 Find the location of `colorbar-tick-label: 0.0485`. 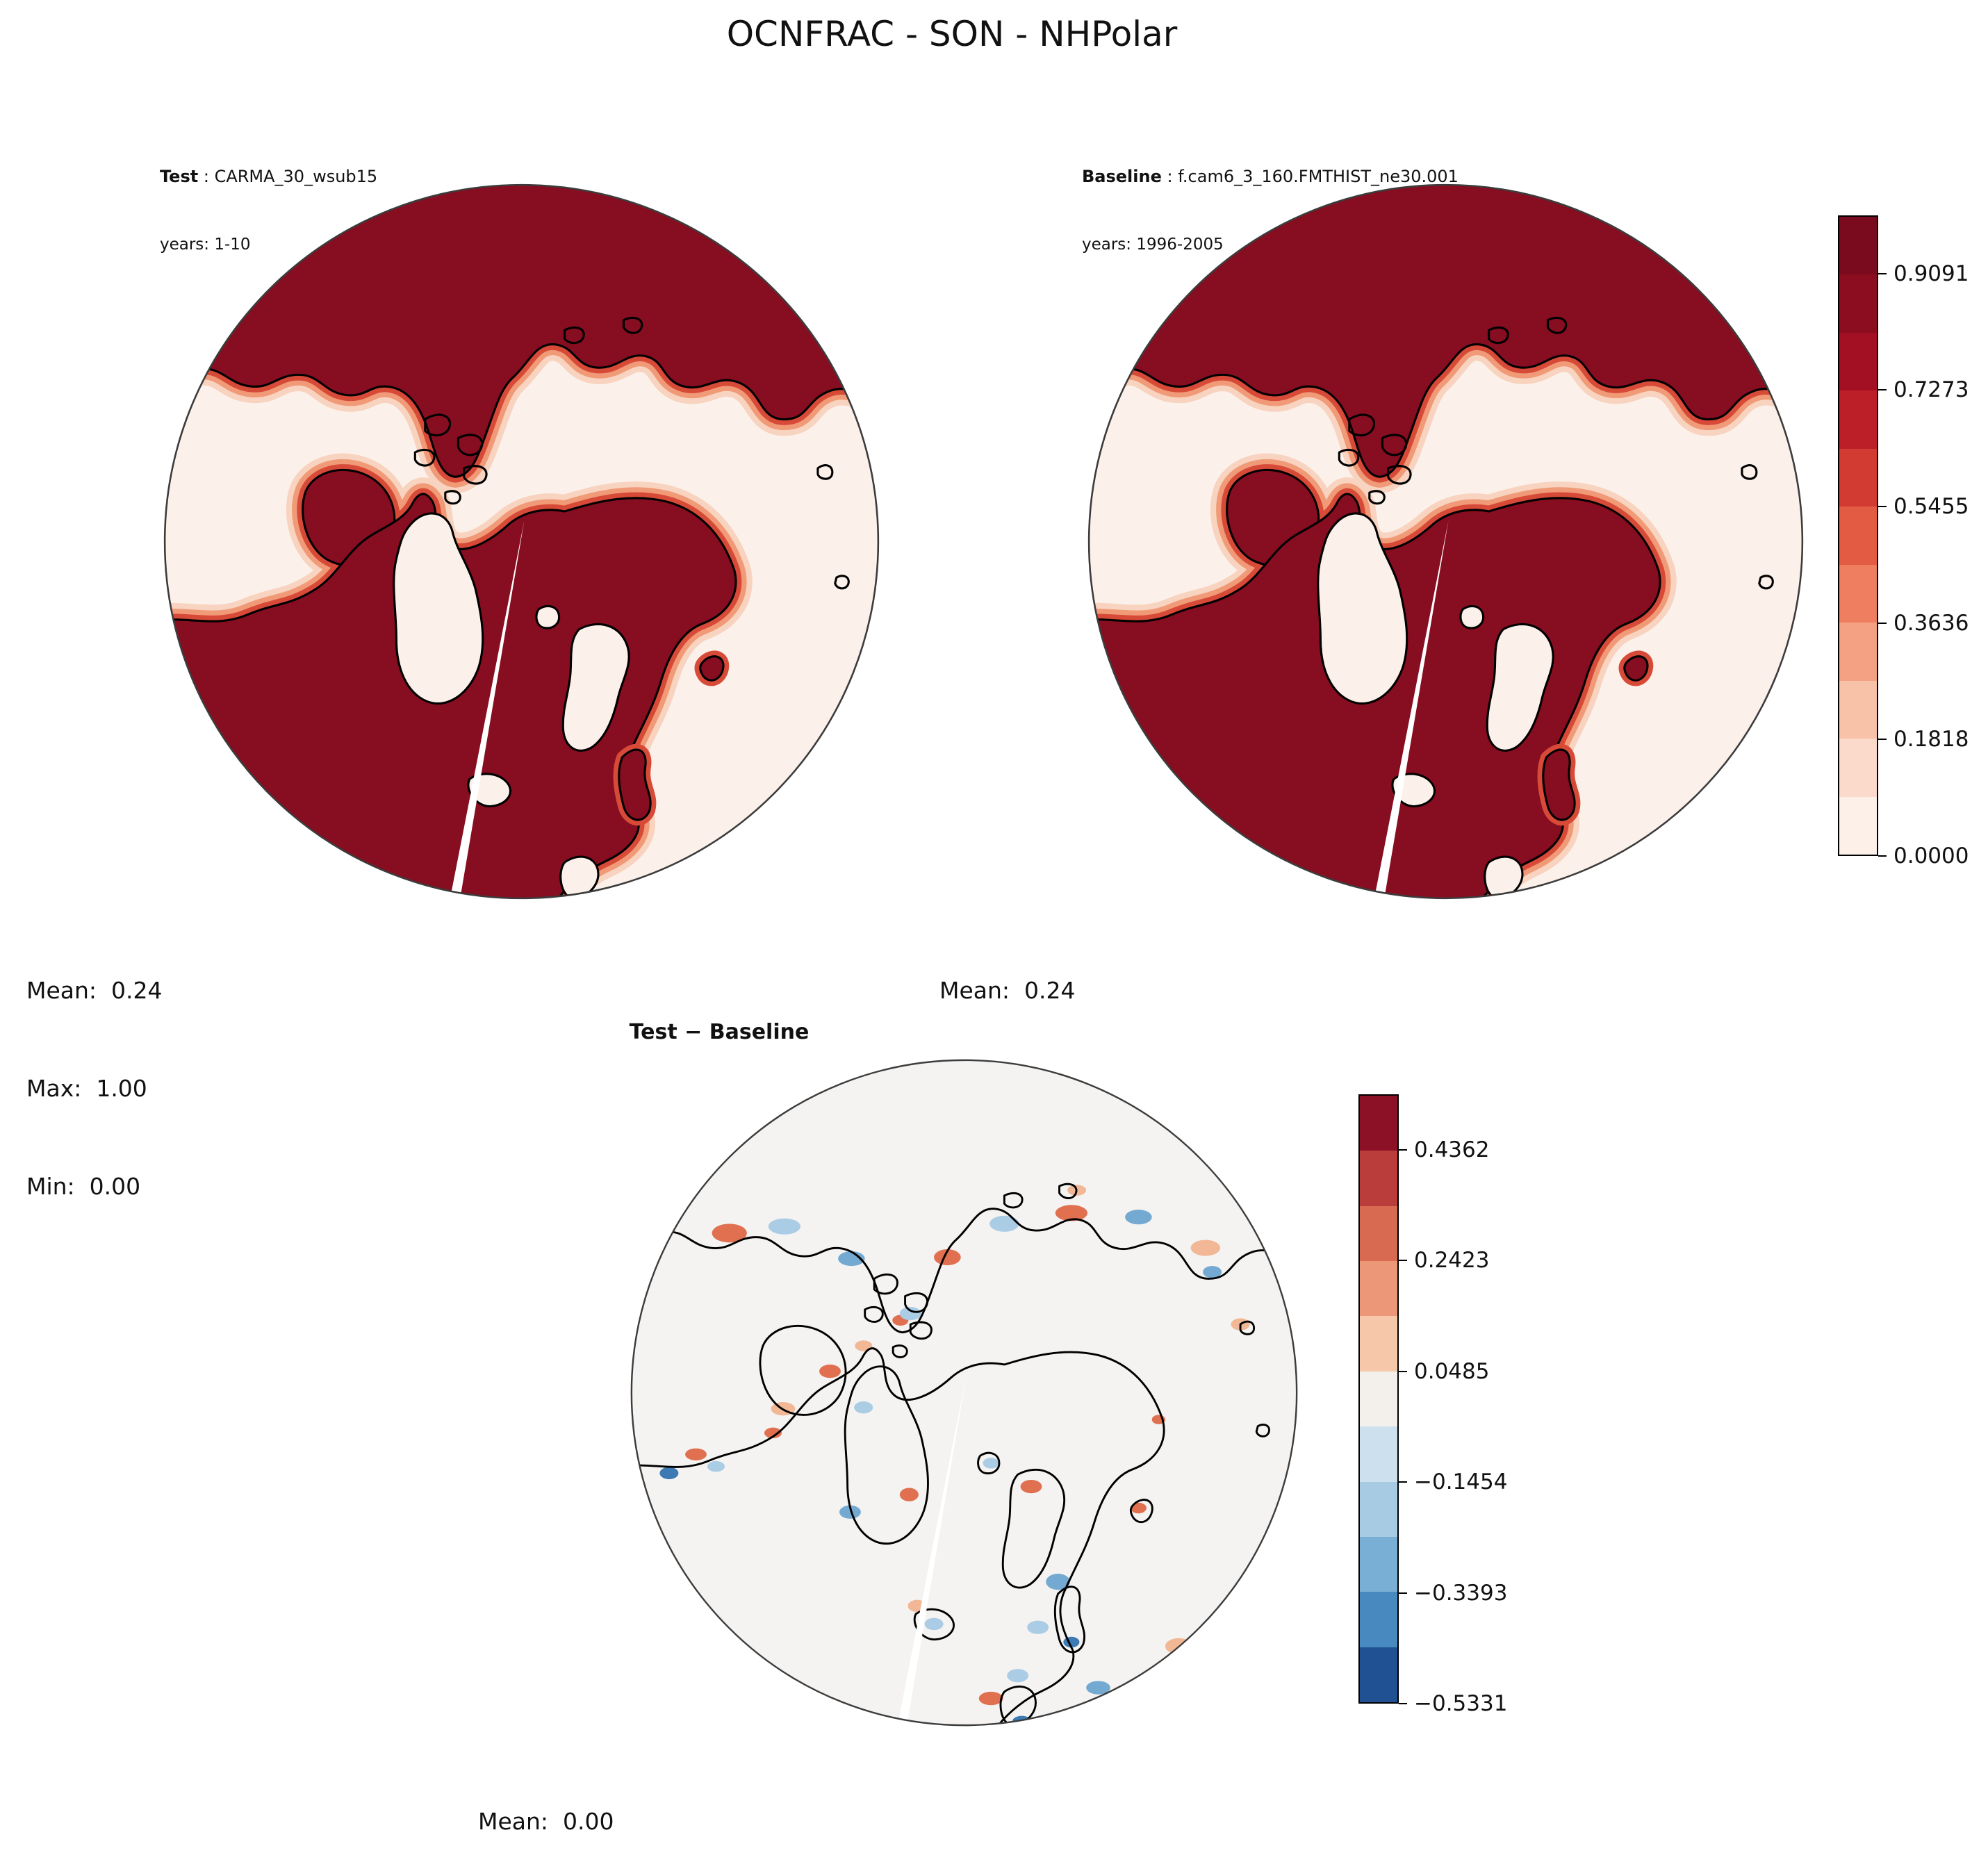

colorbar-tick-label: 0.0485 is located at coordinates (1452, 1371).